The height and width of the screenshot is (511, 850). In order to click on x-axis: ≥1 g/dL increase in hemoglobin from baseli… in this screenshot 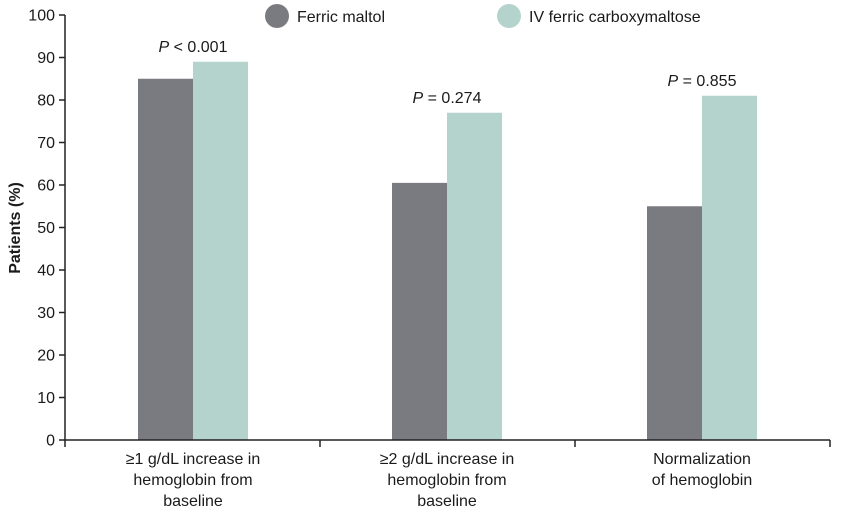, I will do `click(447, 474)`.